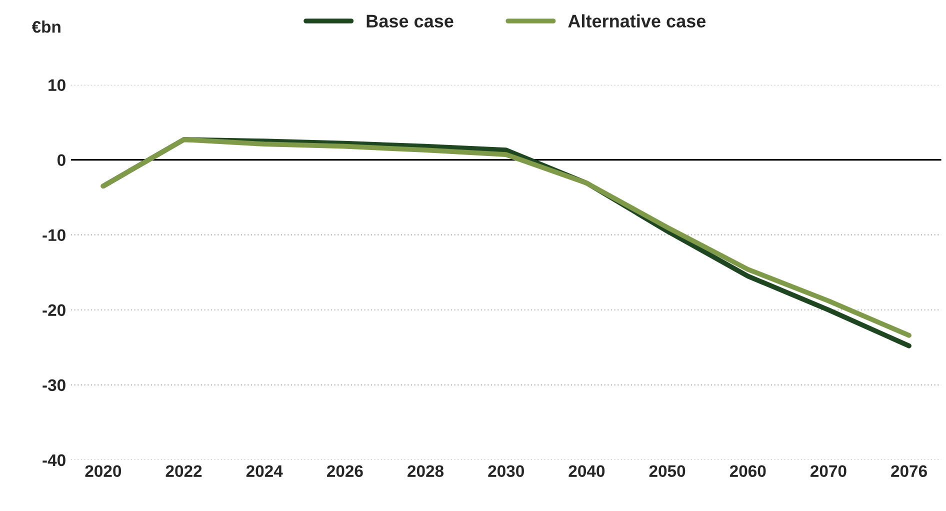 The width and height of the screenshot is (946, 511). What do you see at coordinates (54, 385) in the screenshot?
I see `y-tick-label: -30` at bounding box center [54, 385].